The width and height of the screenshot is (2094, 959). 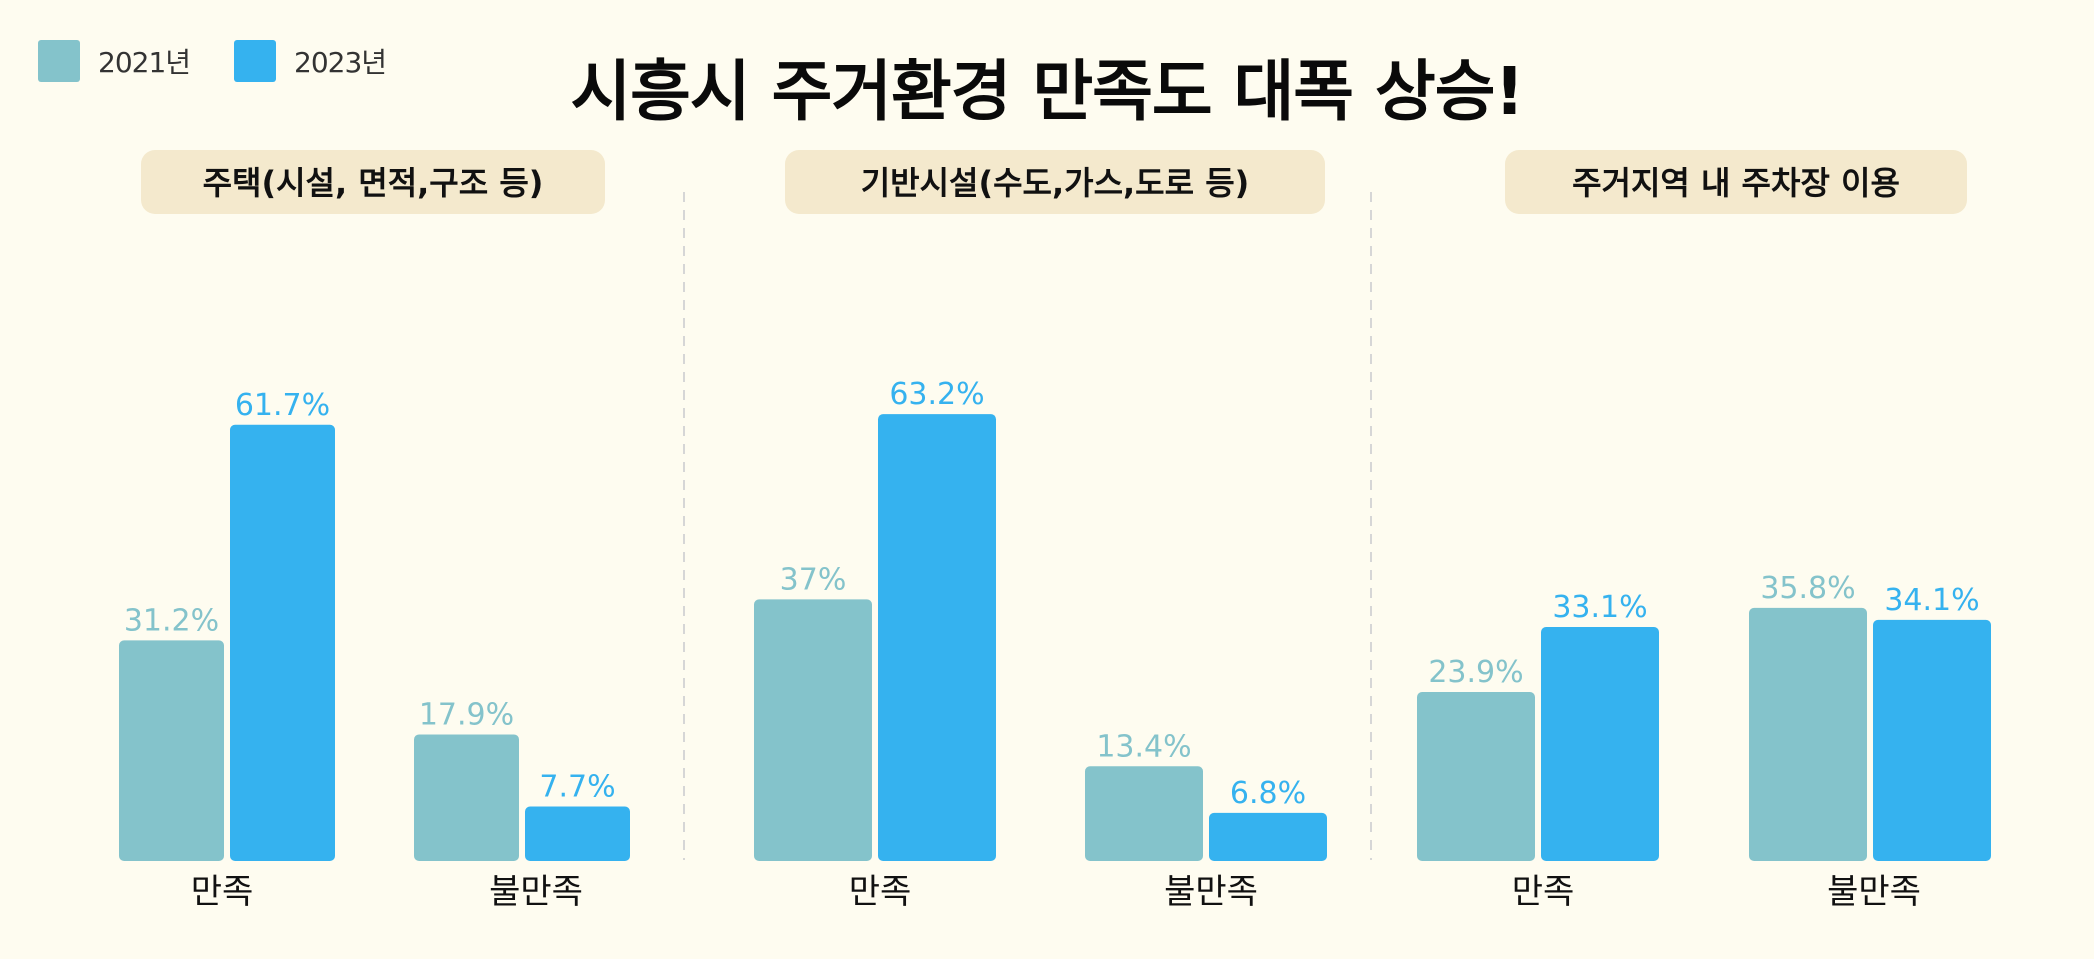 I want to click on value-label-p3-만족-2021년: 23.9%, so click(x=1475, y=672).